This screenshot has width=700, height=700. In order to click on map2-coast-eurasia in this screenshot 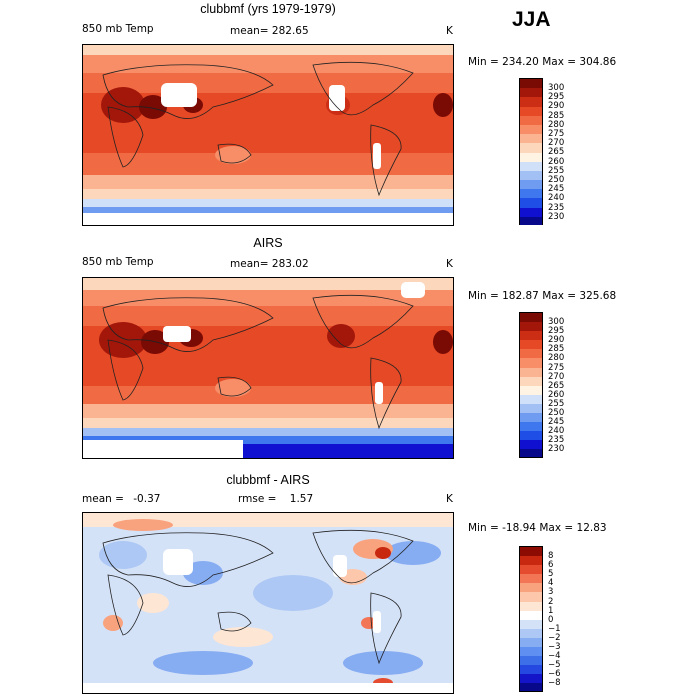, I will do `click(188, 324)`.